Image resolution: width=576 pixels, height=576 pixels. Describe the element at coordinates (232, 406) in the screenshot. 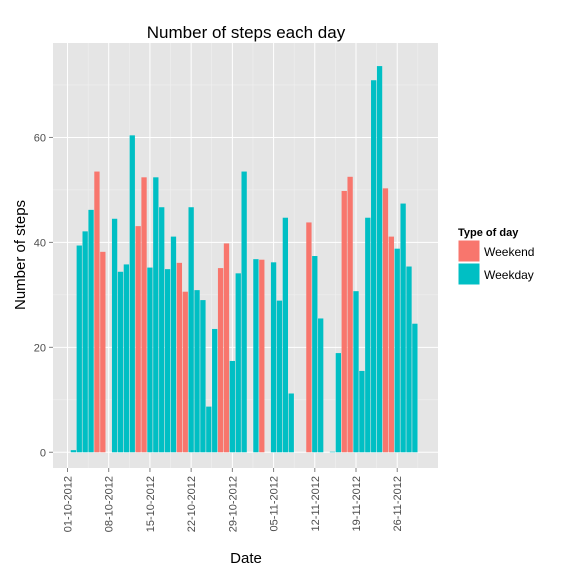

I see `bar-29-10-2012` at that location.